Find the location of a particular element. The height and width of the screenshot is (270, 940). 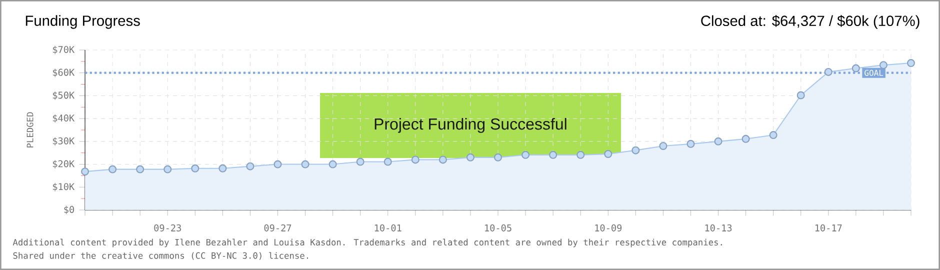

x-tick-label: 10-05 is located at coordinates (498, 228).